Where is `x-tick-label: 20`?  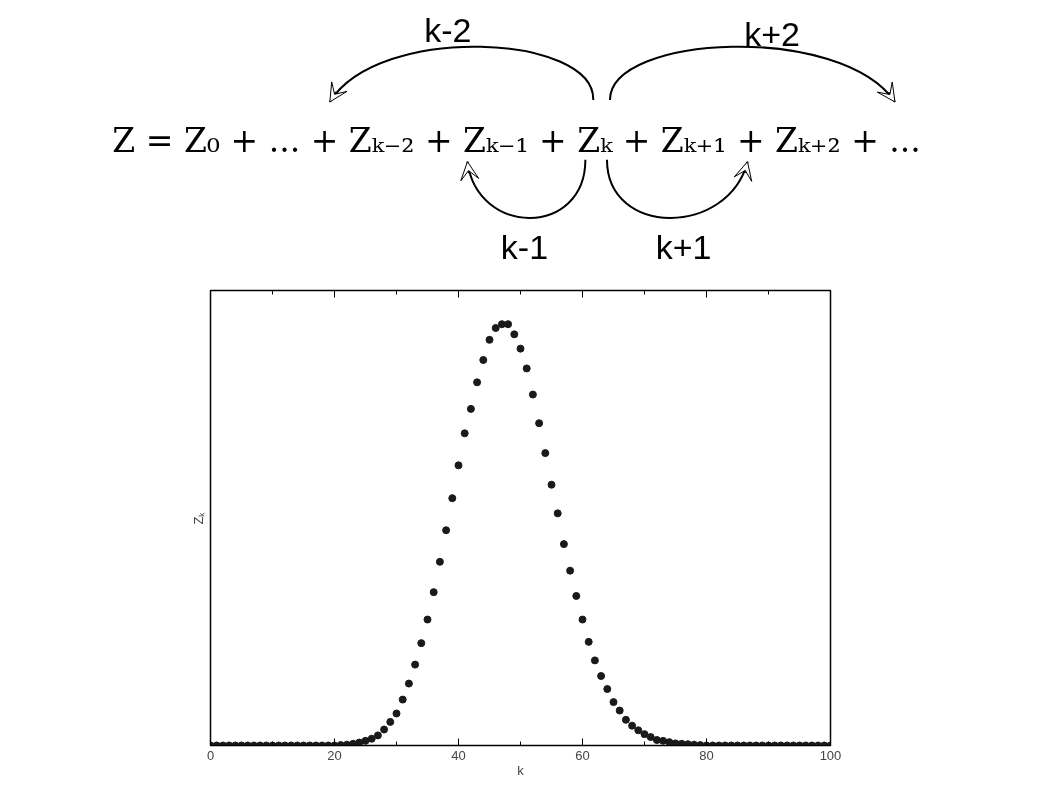 x-tick-label: 20 is located at coordinates (334, 755).